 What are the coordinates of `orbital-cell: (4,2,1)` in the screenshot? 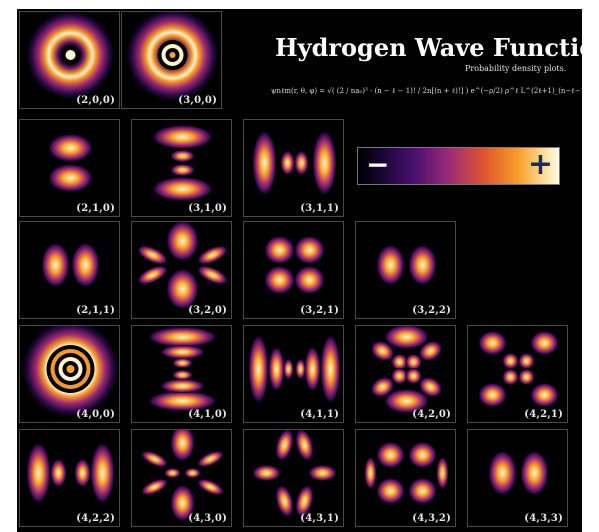 It's located at (517, 374).